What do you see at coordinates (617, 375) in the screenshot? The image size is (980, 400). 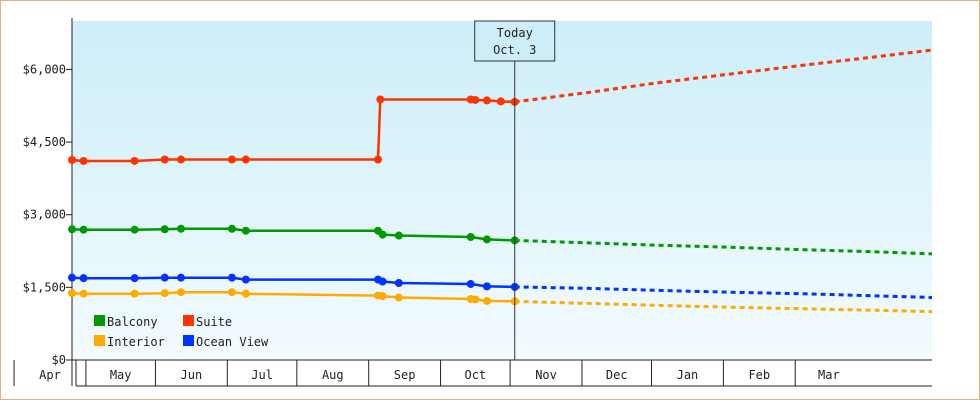 I see `month-label: Dec` at bounding box center [617, 375].